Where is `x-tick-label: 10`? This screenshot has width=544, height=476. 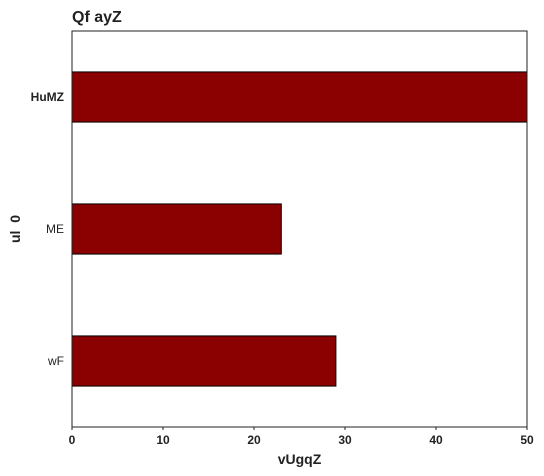 x-tick-label: 10 is located at coordinates (163, 440).